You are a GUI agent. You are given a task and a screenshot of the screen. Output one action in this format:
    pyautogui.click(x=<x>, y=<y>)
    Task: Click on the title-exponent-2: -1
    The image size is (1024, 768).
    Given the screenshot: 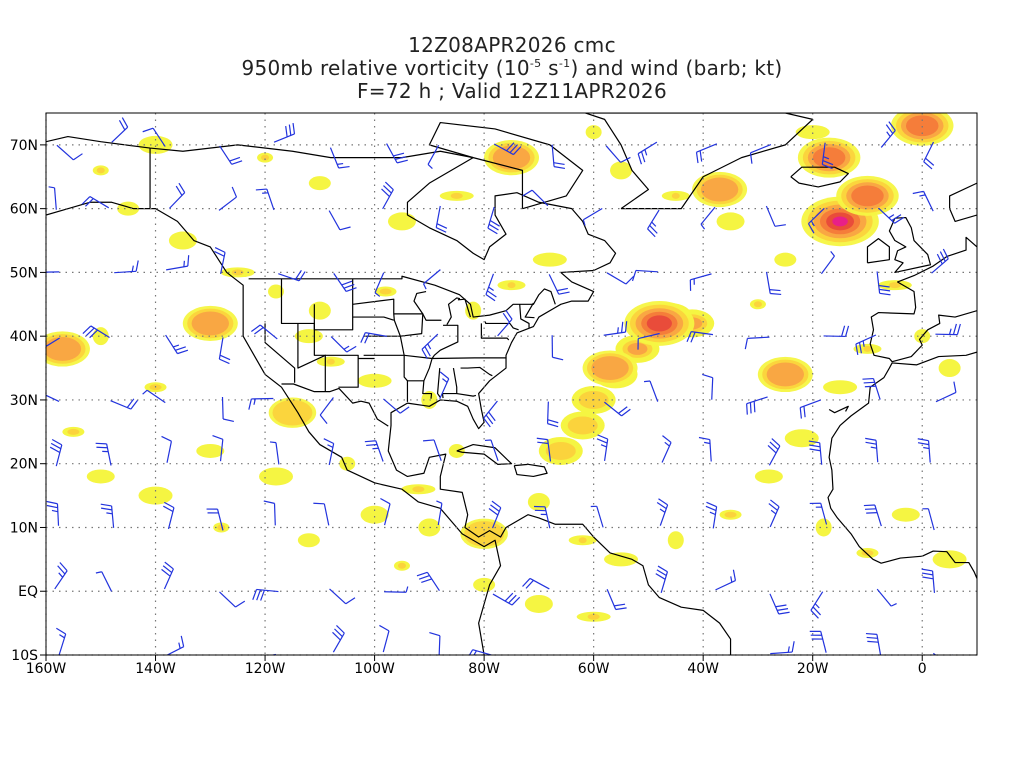 What is the action you would take?
    pyautogui.click(x=564, y=63)
    